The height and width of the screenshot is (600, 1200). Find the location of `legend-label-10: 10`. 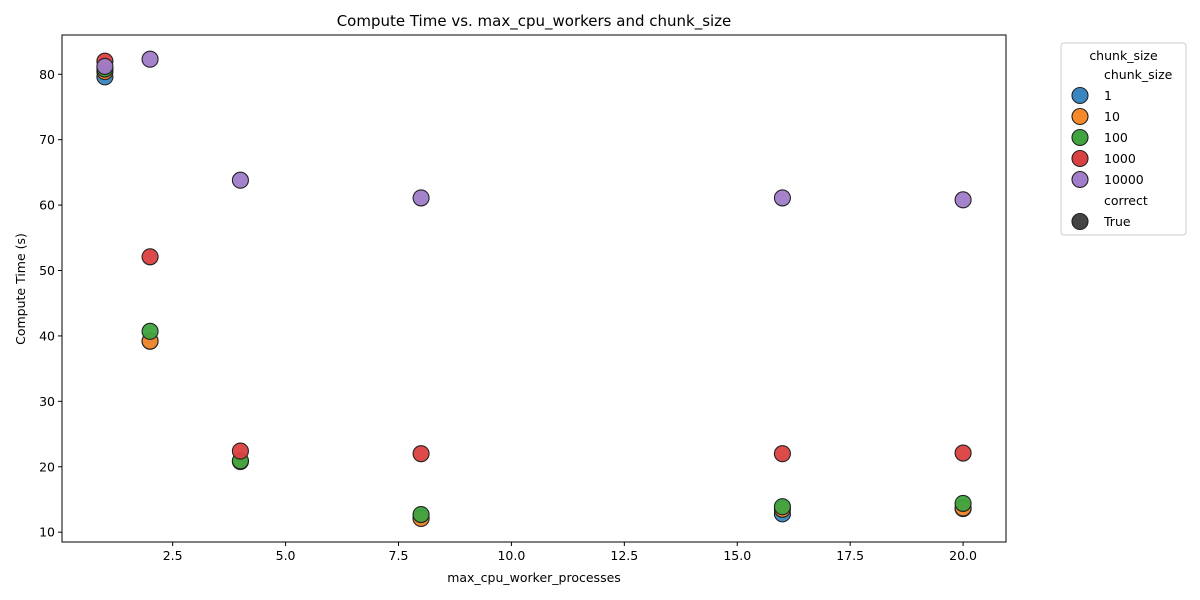

legend-label-10: 10 is located at coordinates (1112, 116).